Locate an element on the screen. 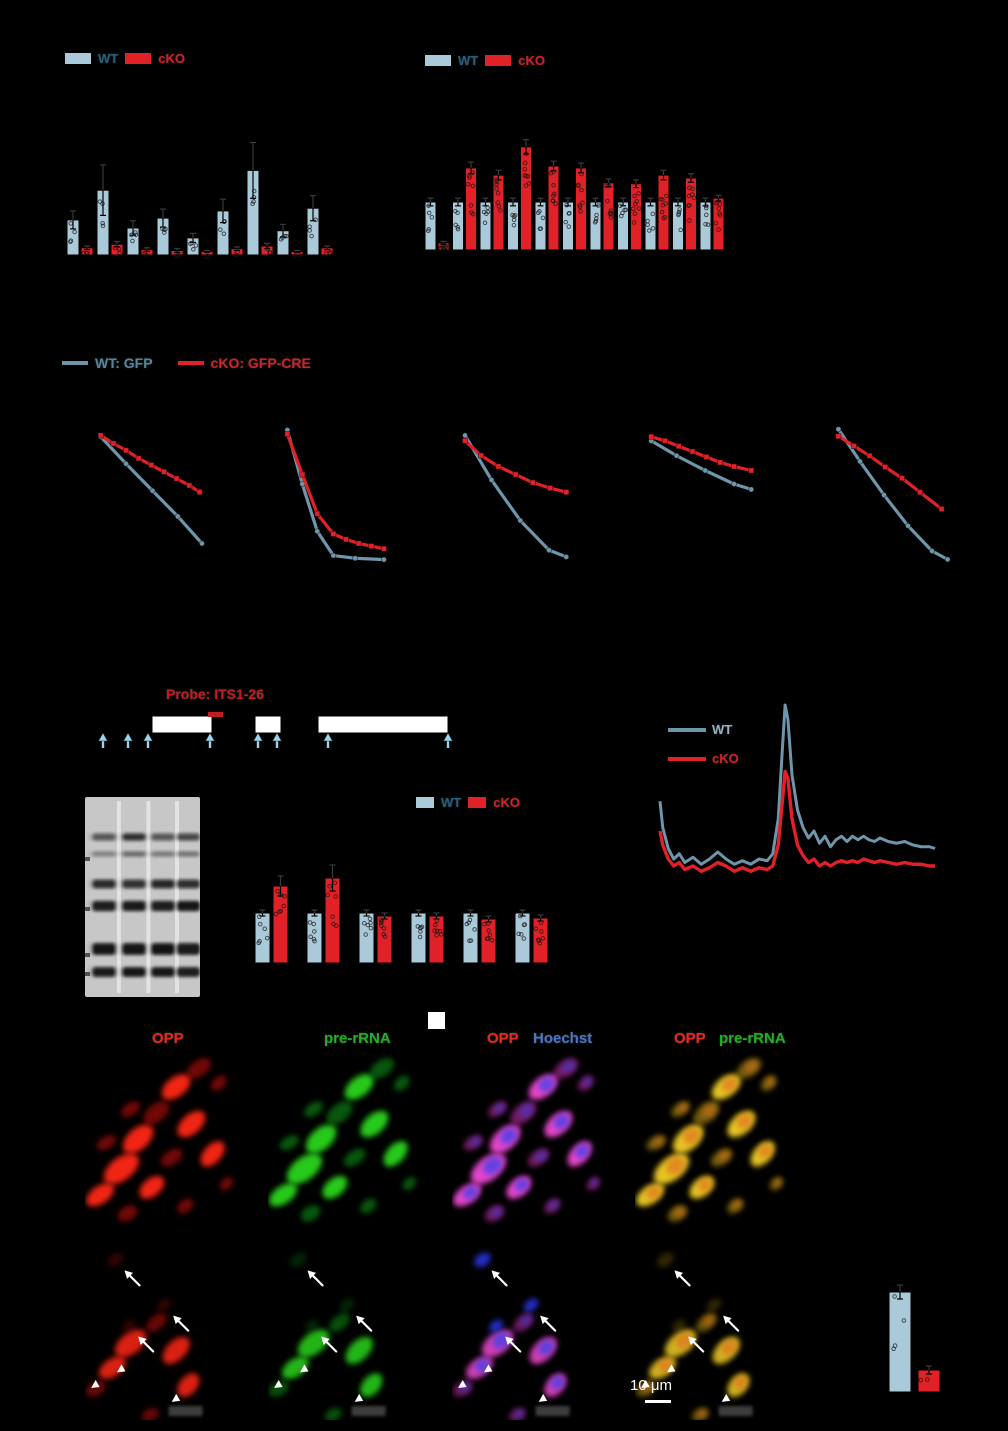 Image resolution: width=1008 pixels, height=1431 pixels. micro-panel-row2-col3 is located at coordinates (528, 1333).